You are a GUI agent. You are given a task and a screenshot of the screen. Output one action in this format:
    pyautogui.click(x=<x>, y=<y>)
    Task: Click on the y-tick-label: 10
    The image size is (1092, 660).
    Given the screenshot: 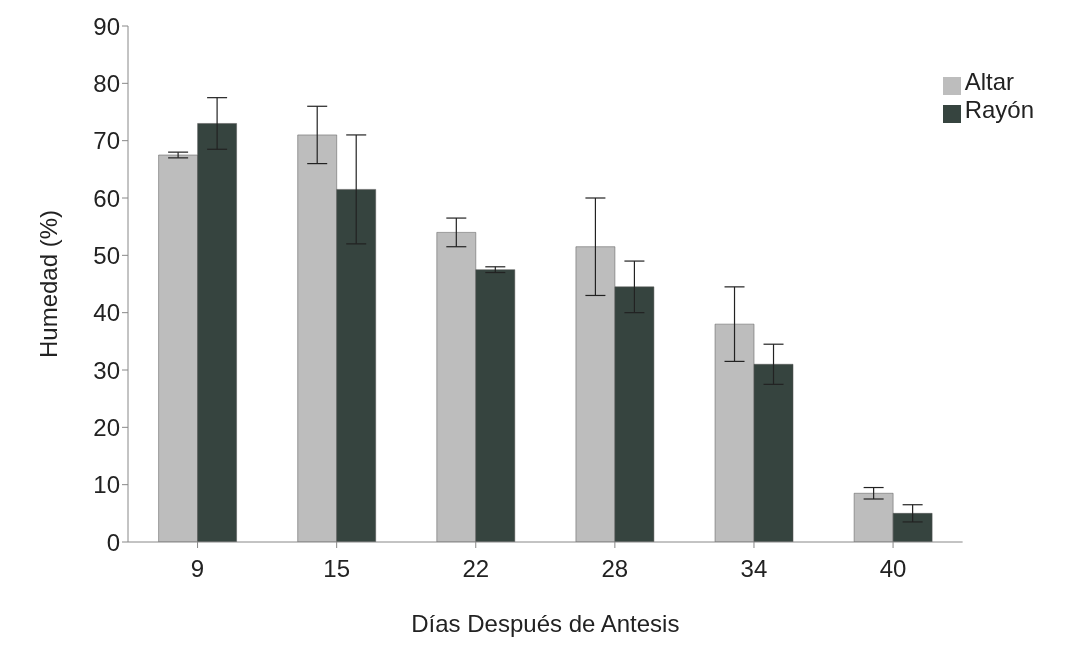 What is the action you would take?
    pyautogui.click(x=106, y=485)
    